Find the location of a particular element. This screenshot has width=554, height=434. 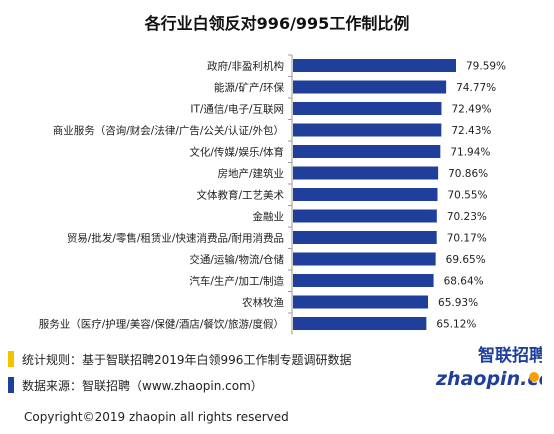

logo-accent-dot is located at coordinates (534, 377).